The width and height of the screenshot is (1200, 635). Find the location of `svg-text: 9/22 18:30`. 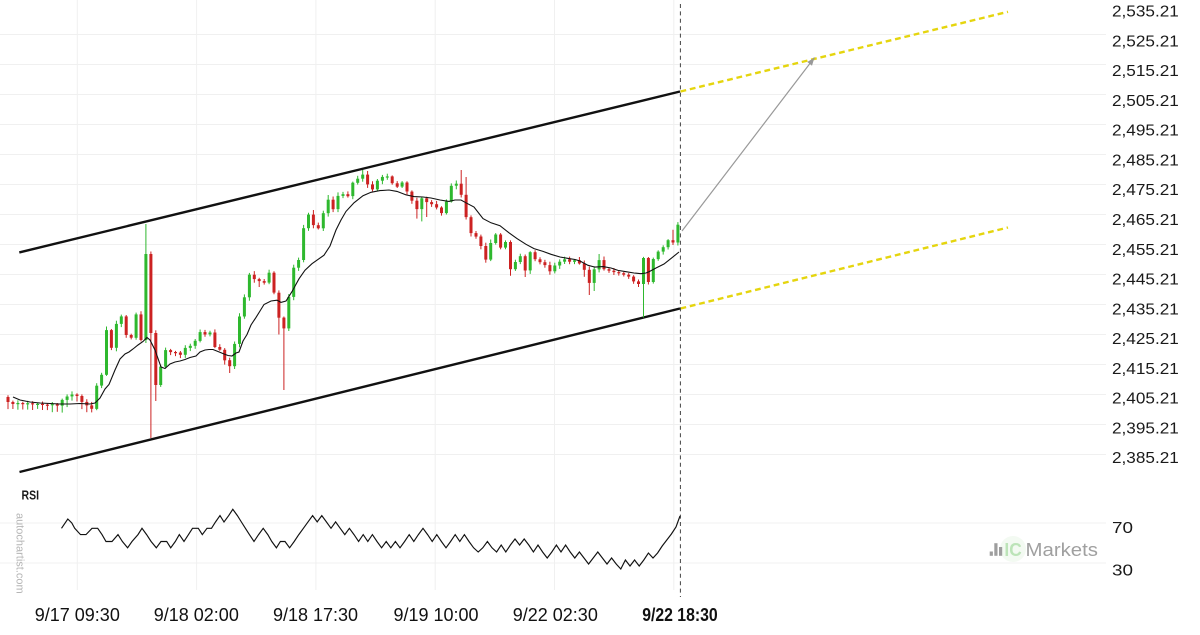

svg-text: 9/22 18:30 is located at coordinates (680, 615).